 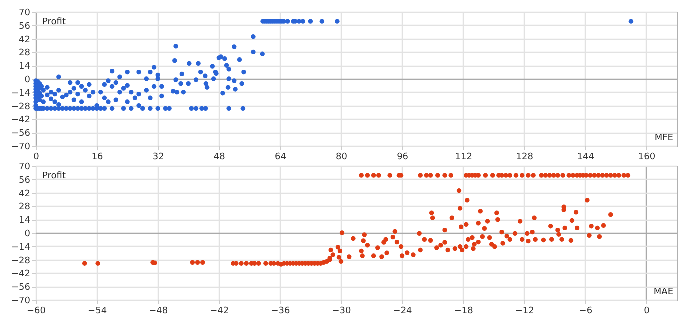 I want to click on x-tick-label: −18, so click(x=464, y=311).